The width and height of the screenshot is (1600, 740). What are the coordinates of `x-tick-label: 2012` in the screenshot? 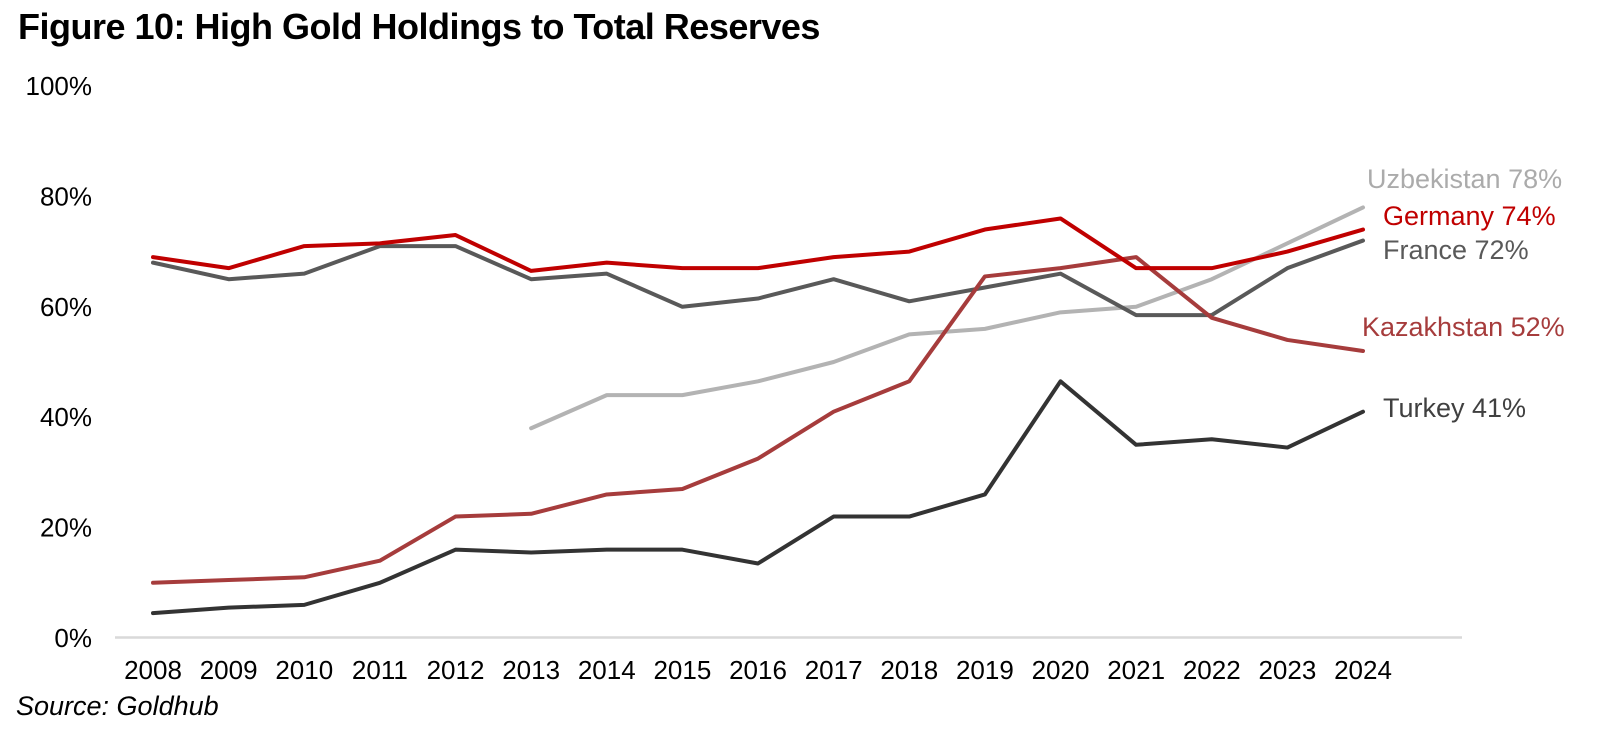 It's located at (456, 670).